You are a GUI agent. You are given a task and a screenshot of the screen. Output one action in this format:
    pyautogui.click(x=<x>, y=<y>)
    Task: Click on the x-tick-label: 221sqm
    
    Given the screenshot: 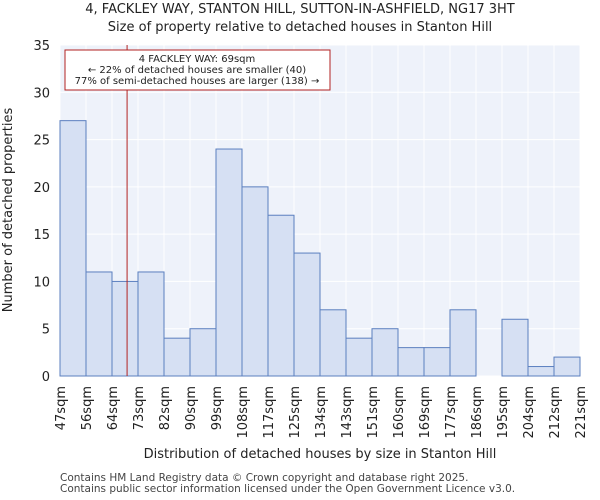 What is the action you would take?
    pyautogui.click(x=581, y=412)
    